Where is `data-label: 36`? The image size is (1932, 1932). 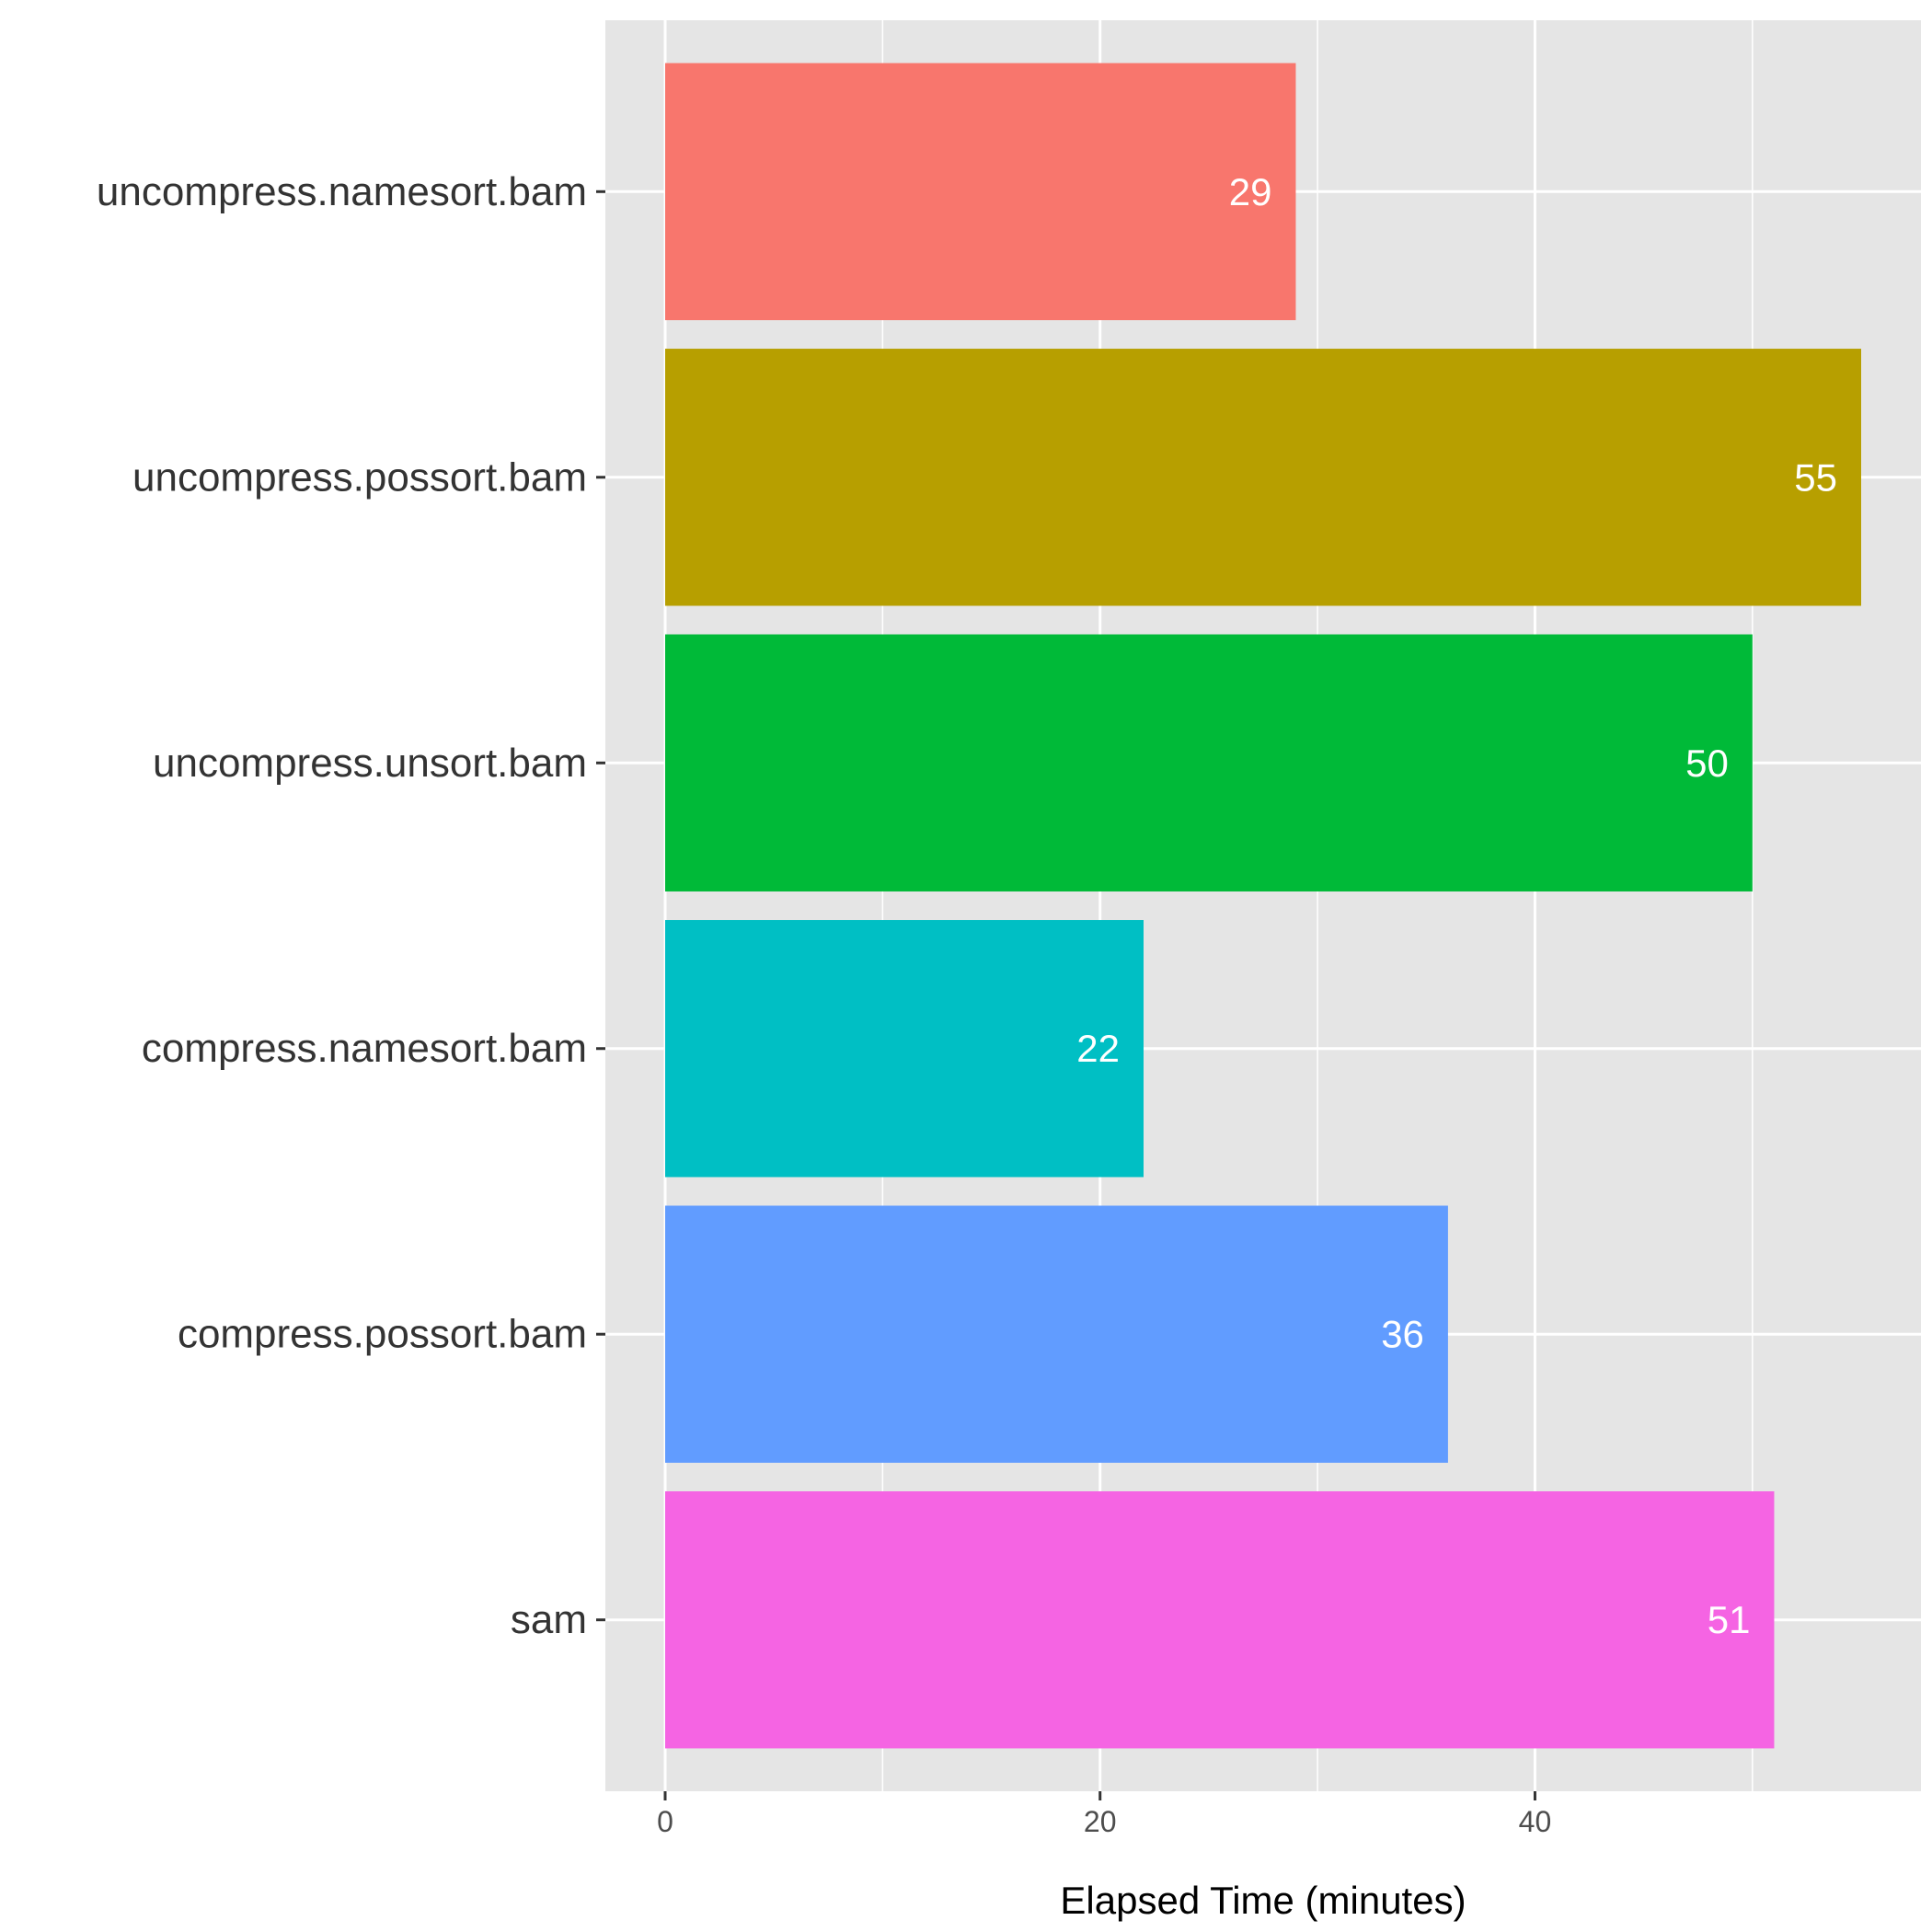
data-label: 36 is located at coordinates (1402, 1334).